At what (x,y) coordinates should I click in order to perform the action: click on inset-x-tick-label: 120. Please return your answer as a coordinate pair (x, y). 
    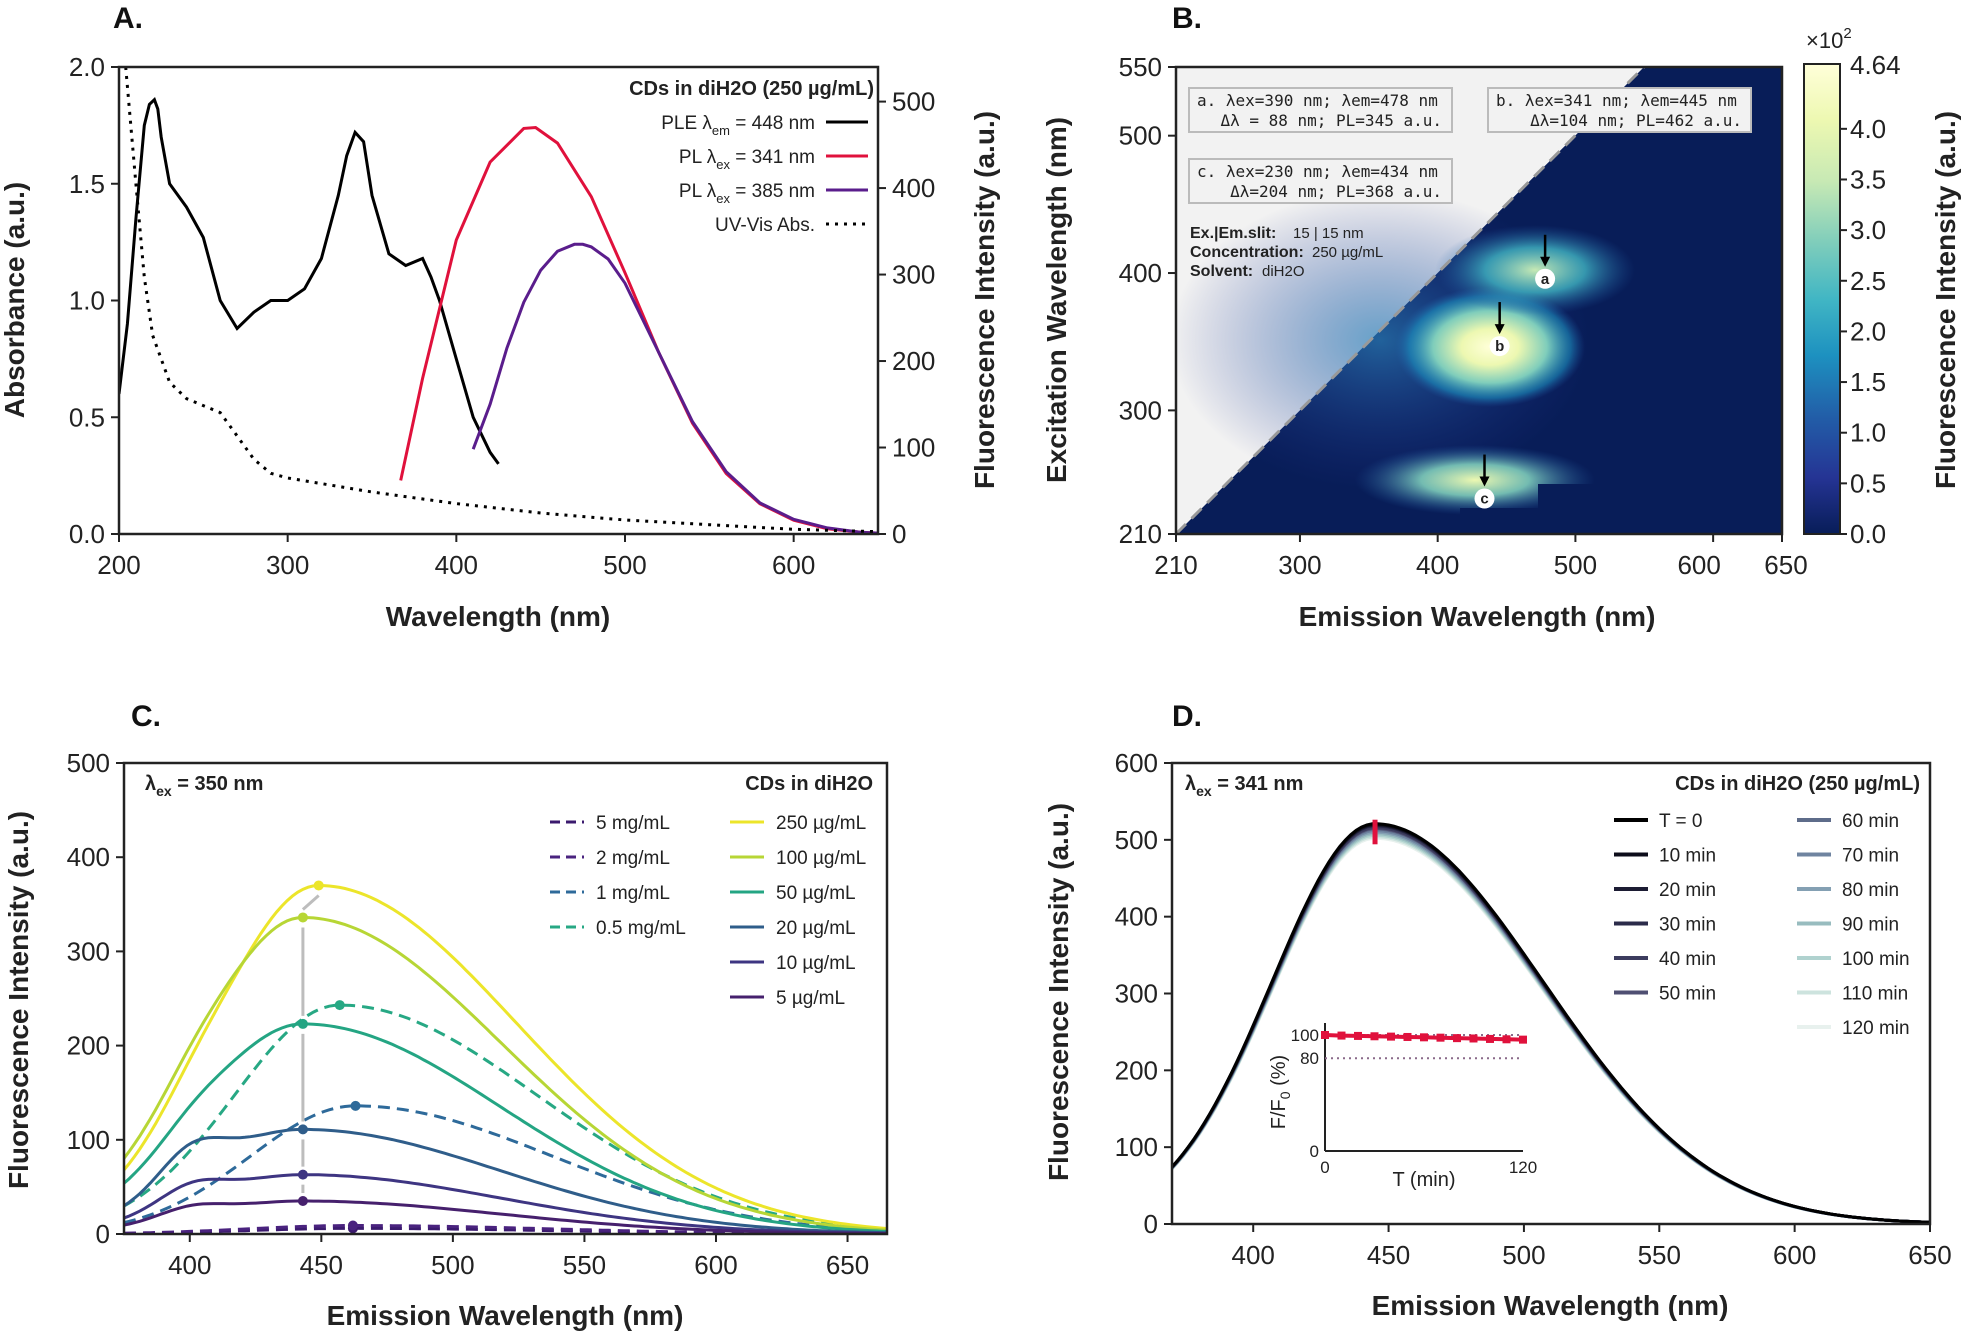
    Looking at the image, I should click on (1523, 1167).